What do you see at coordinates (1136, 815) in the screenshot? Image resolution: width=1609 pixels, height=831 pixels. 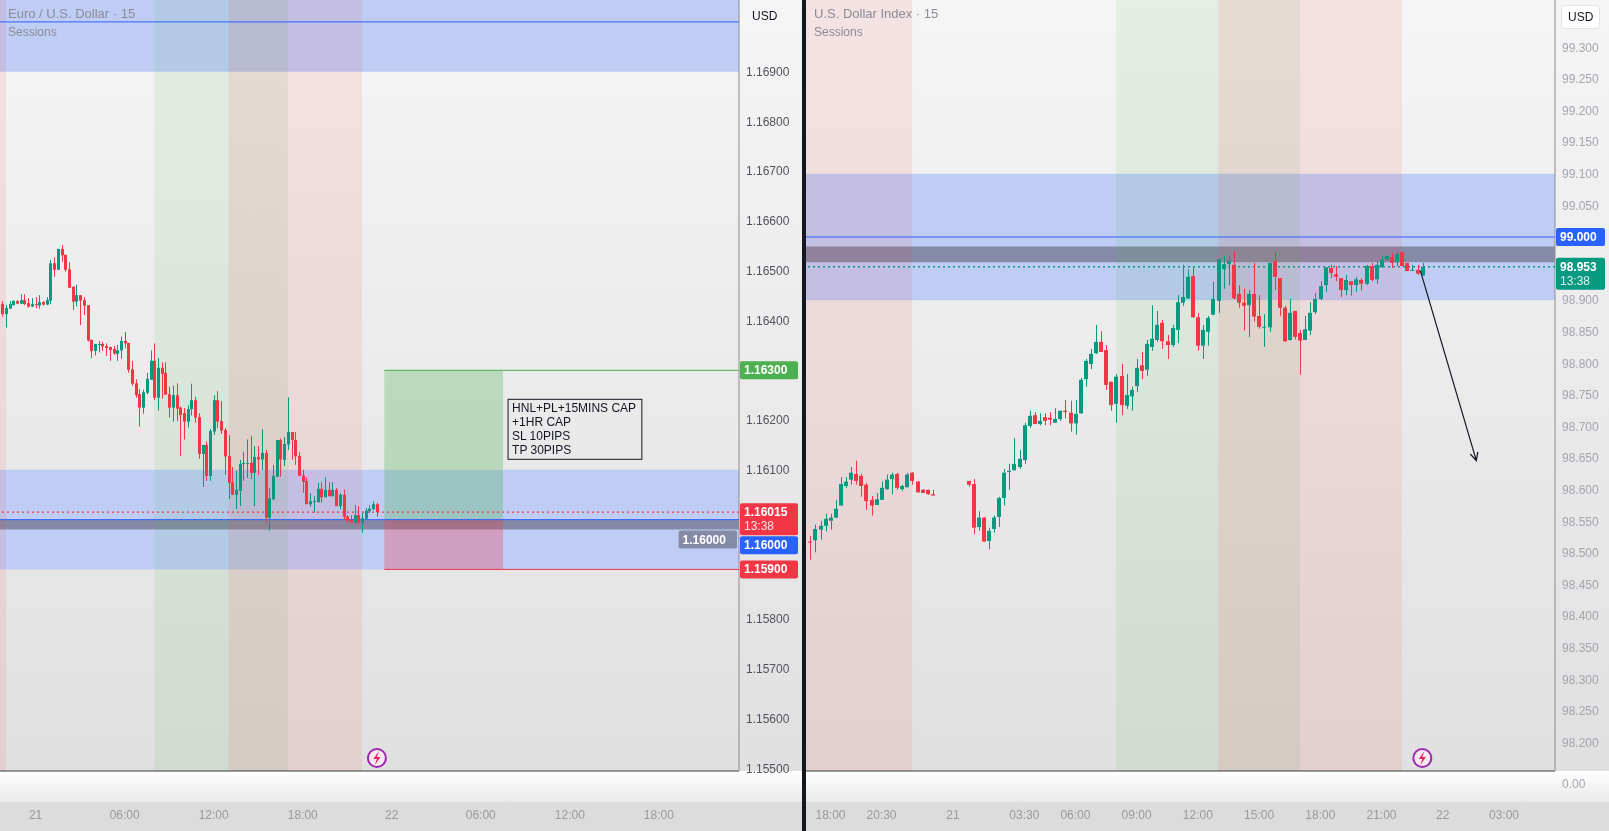 I see `x-tick-label: 09:00` at bounding box center [1136, 815].